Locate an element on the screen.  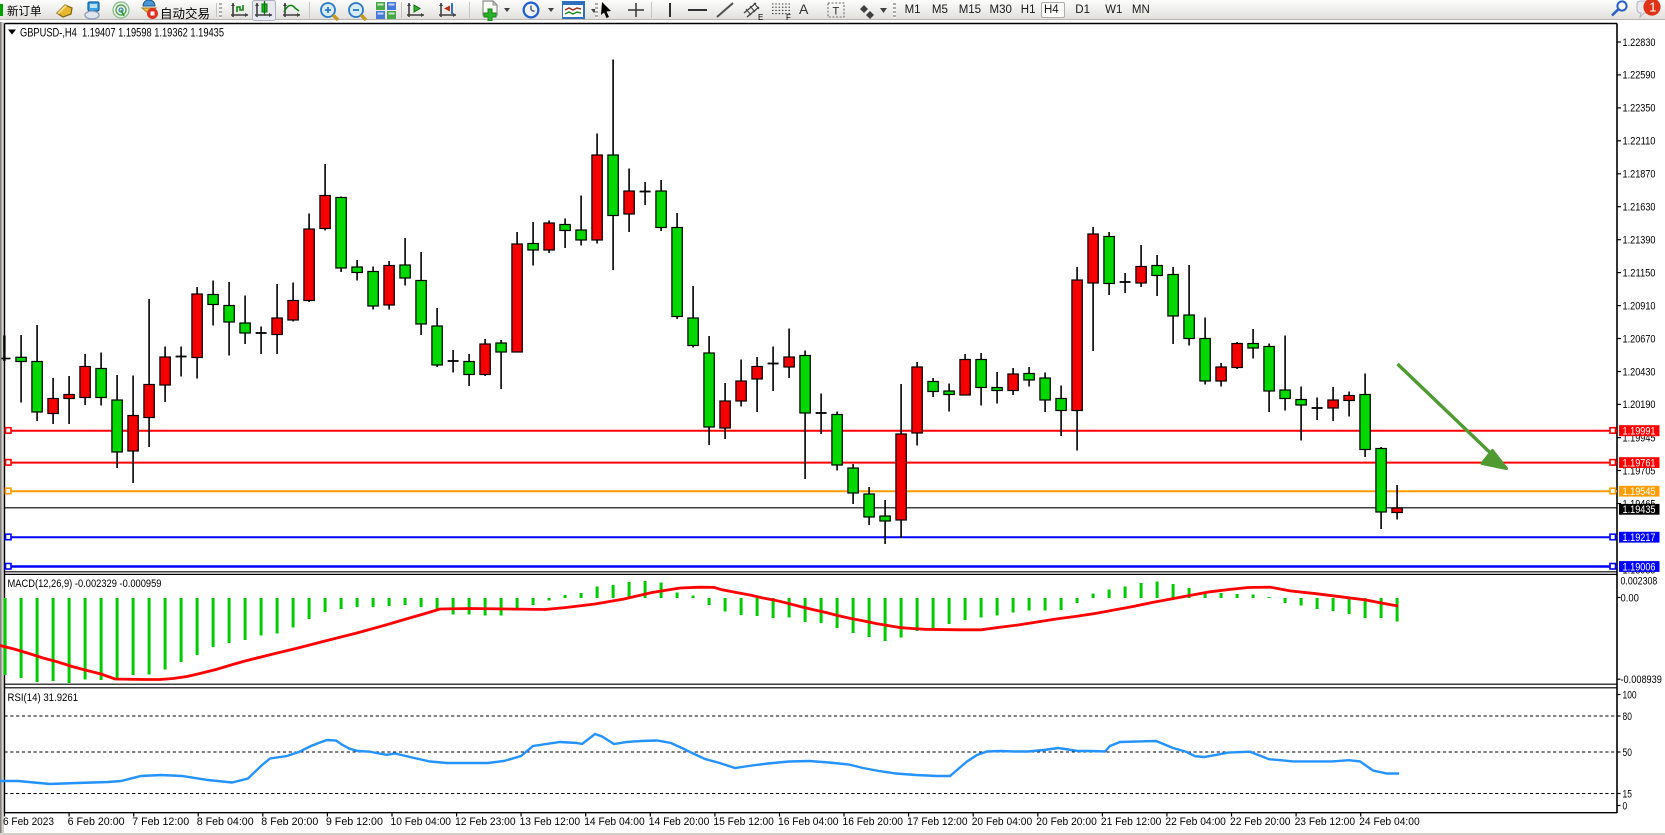
svg-text: 1.20430 is located at coordinates (1639, 372).